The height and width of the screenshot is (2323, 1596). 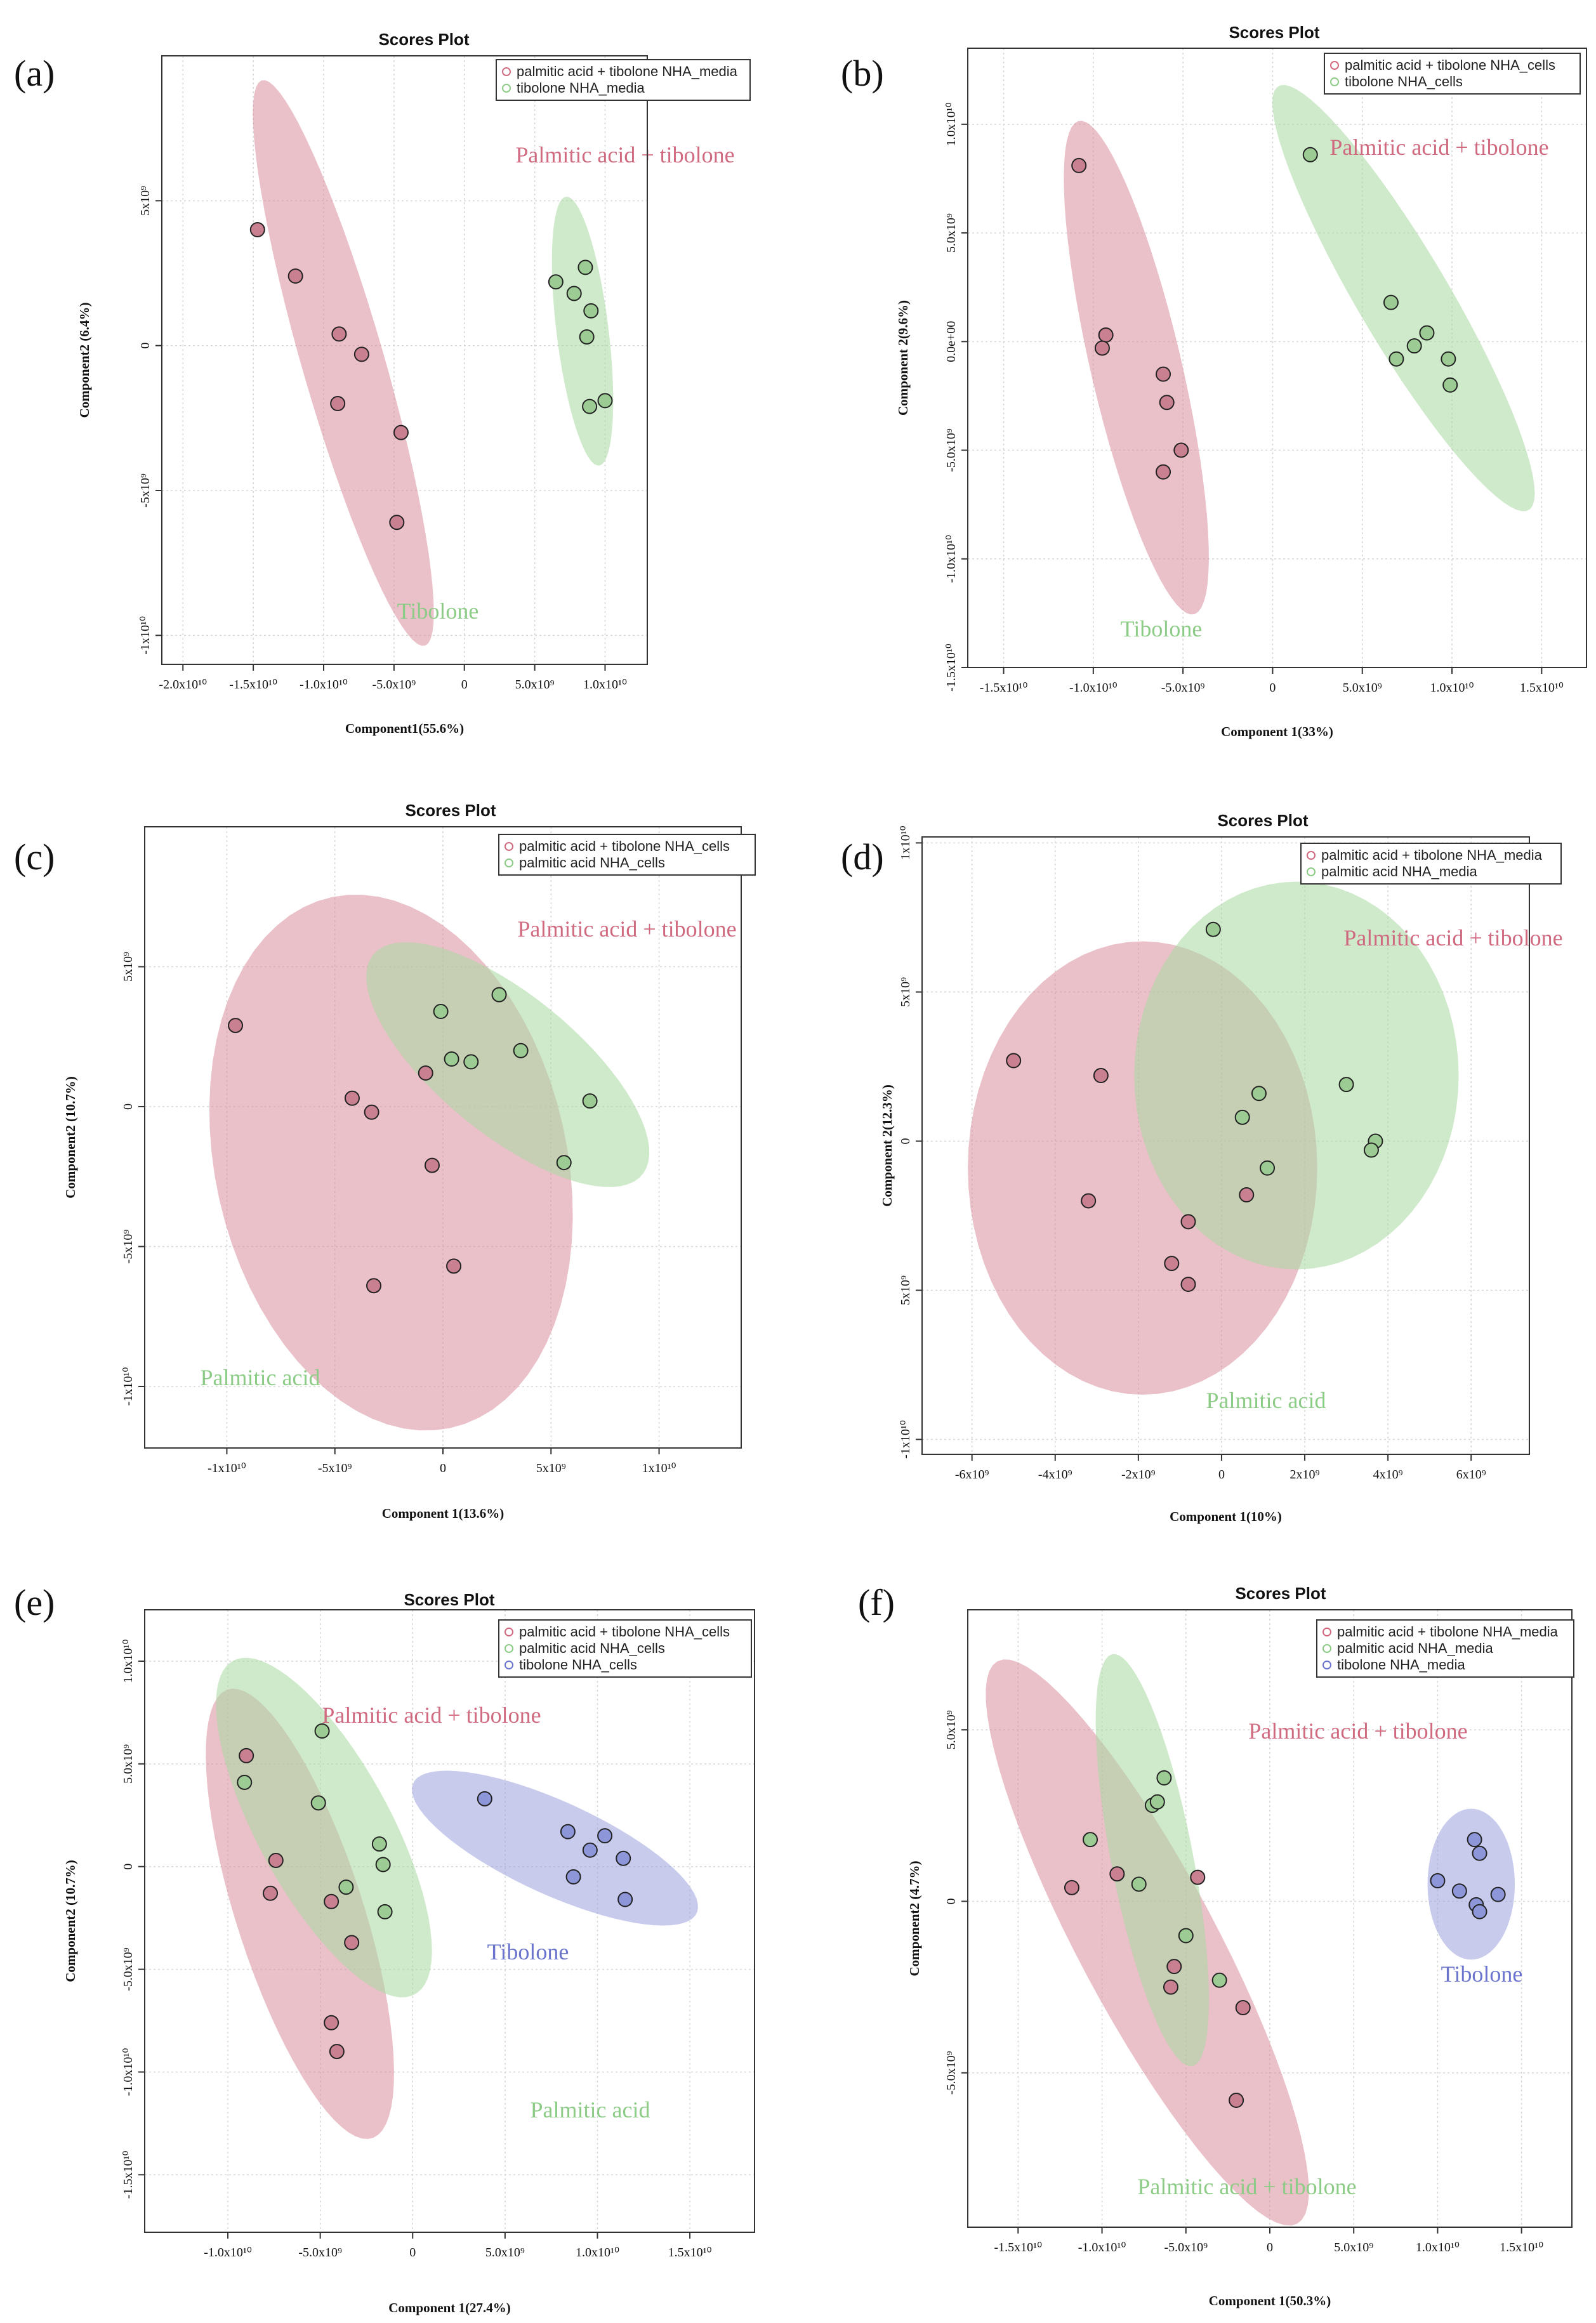 What do you see at coordinates (628, 71) in the screenshot?
I see `legend-entry: palmitic acid + tibolone NHA_media` at bounding box center [628, 71].